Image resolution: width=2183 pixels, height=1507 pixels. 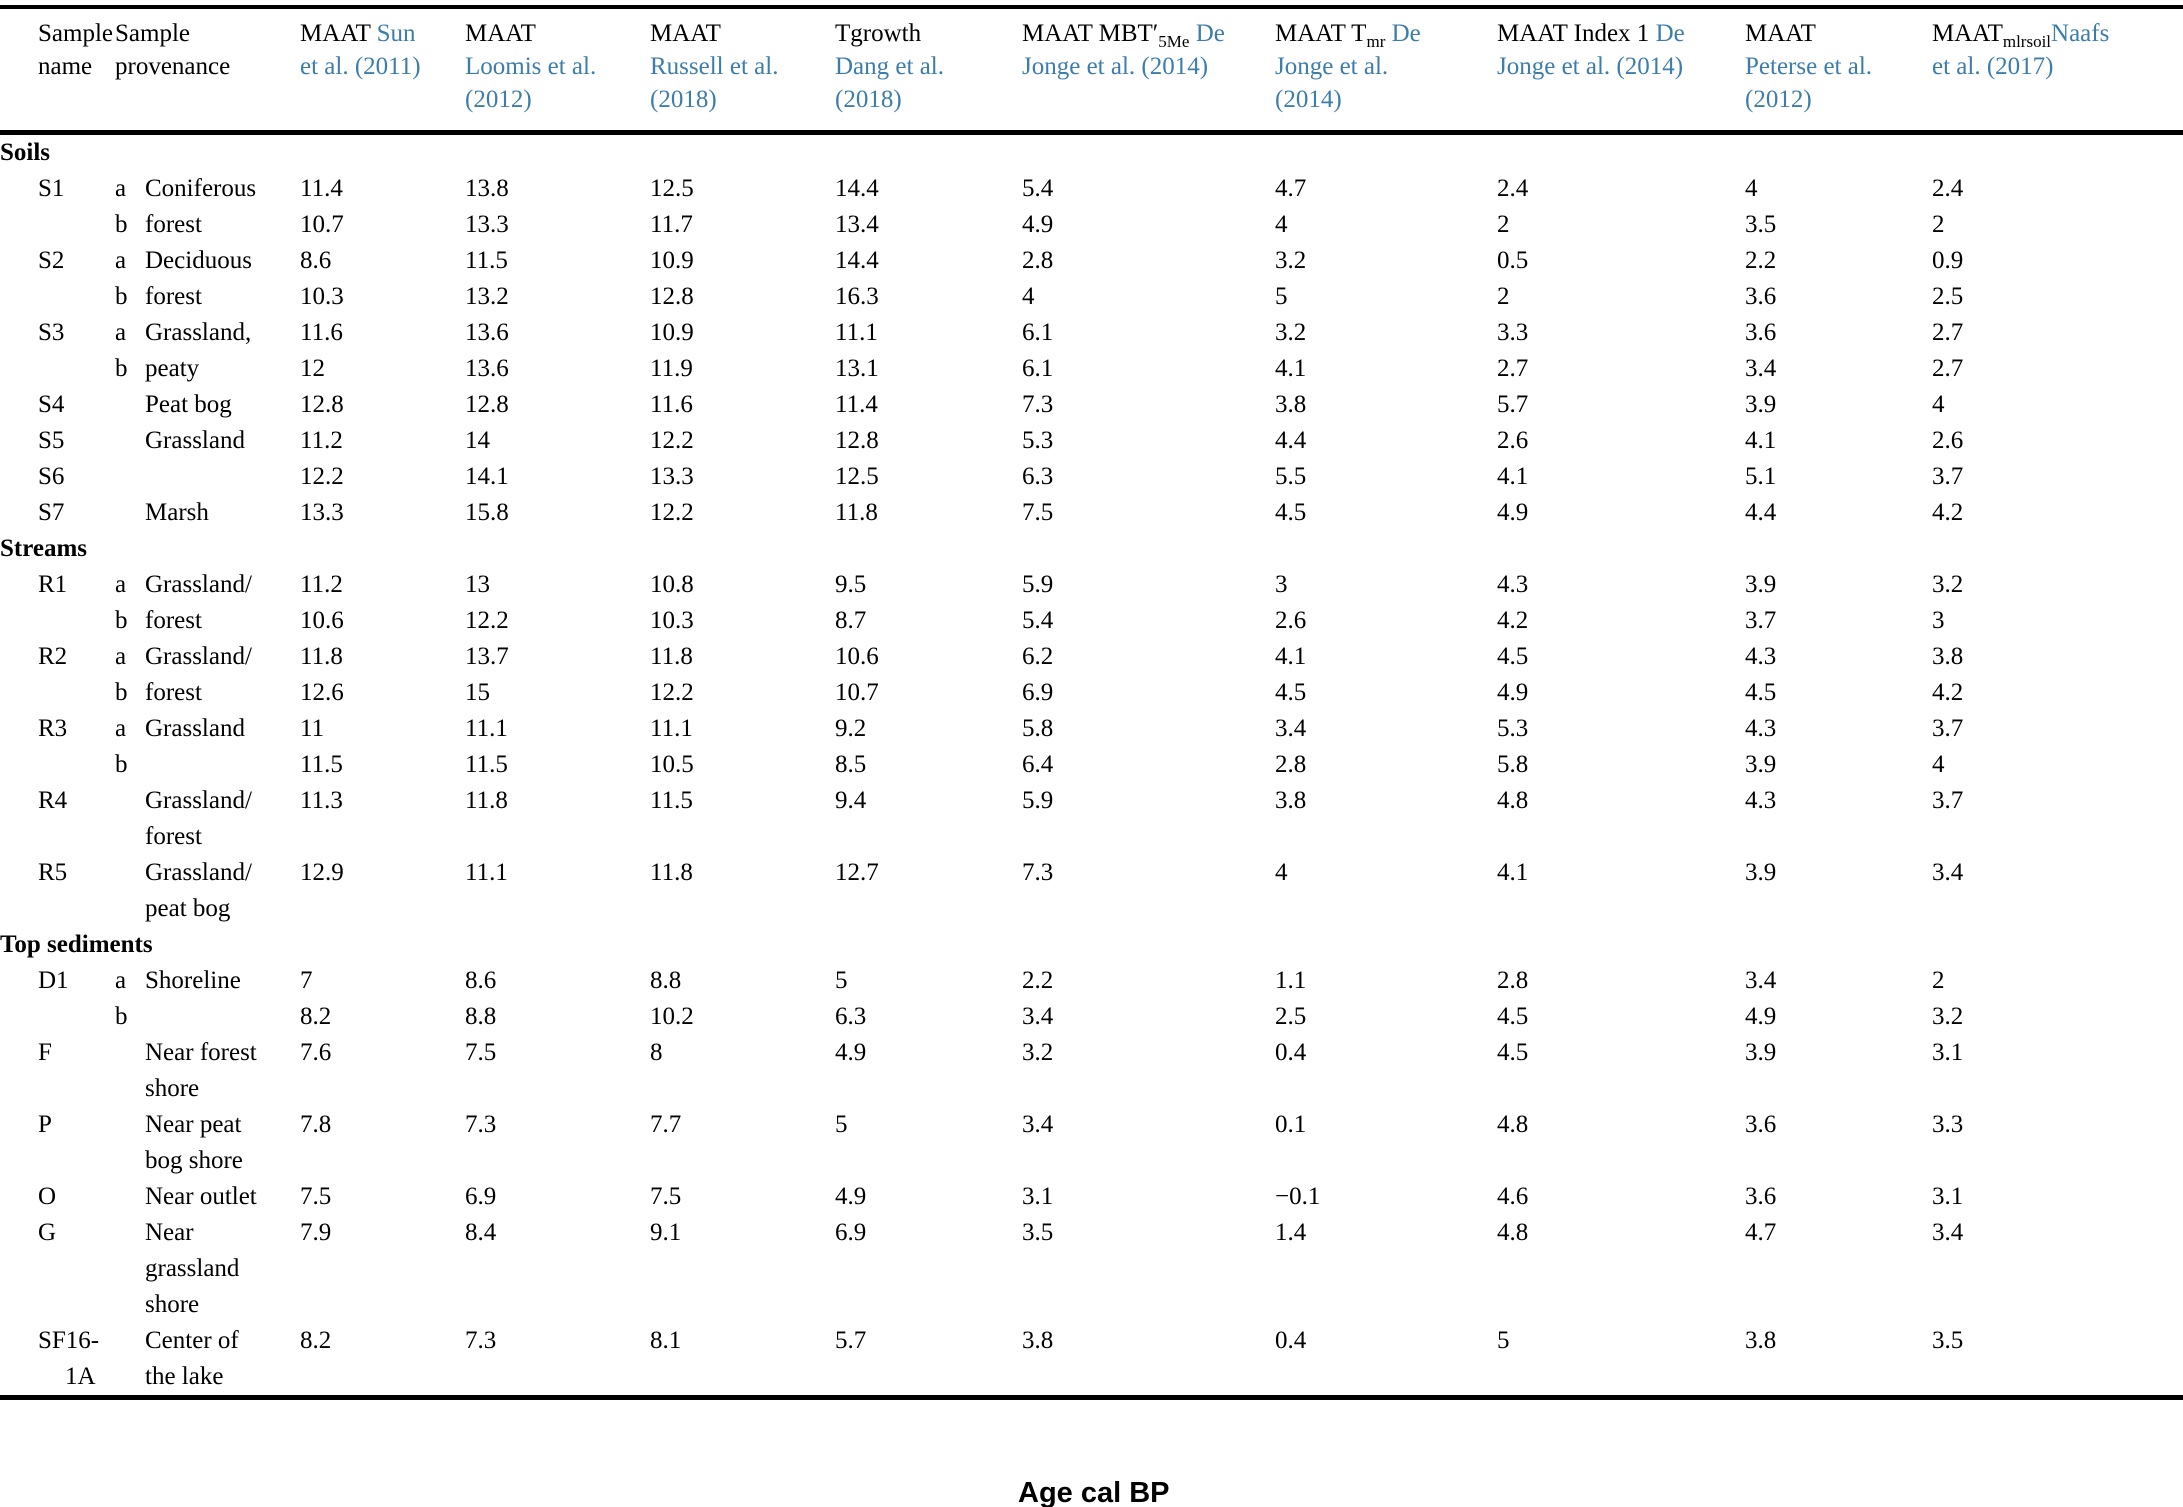 I want to click on value-cell: 11.6, so click(x=321, y=332).